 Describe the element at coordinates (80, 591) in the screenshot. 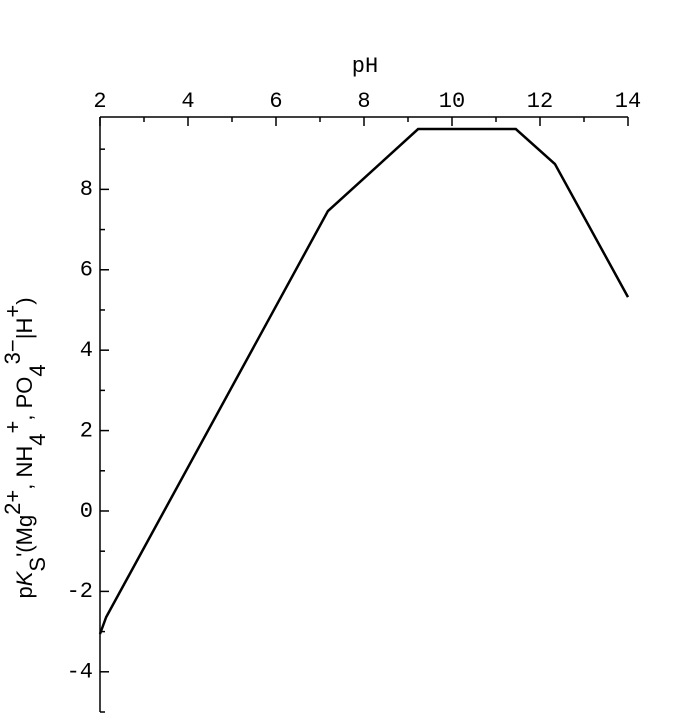

I see `y-tick-label: -2` at that location.